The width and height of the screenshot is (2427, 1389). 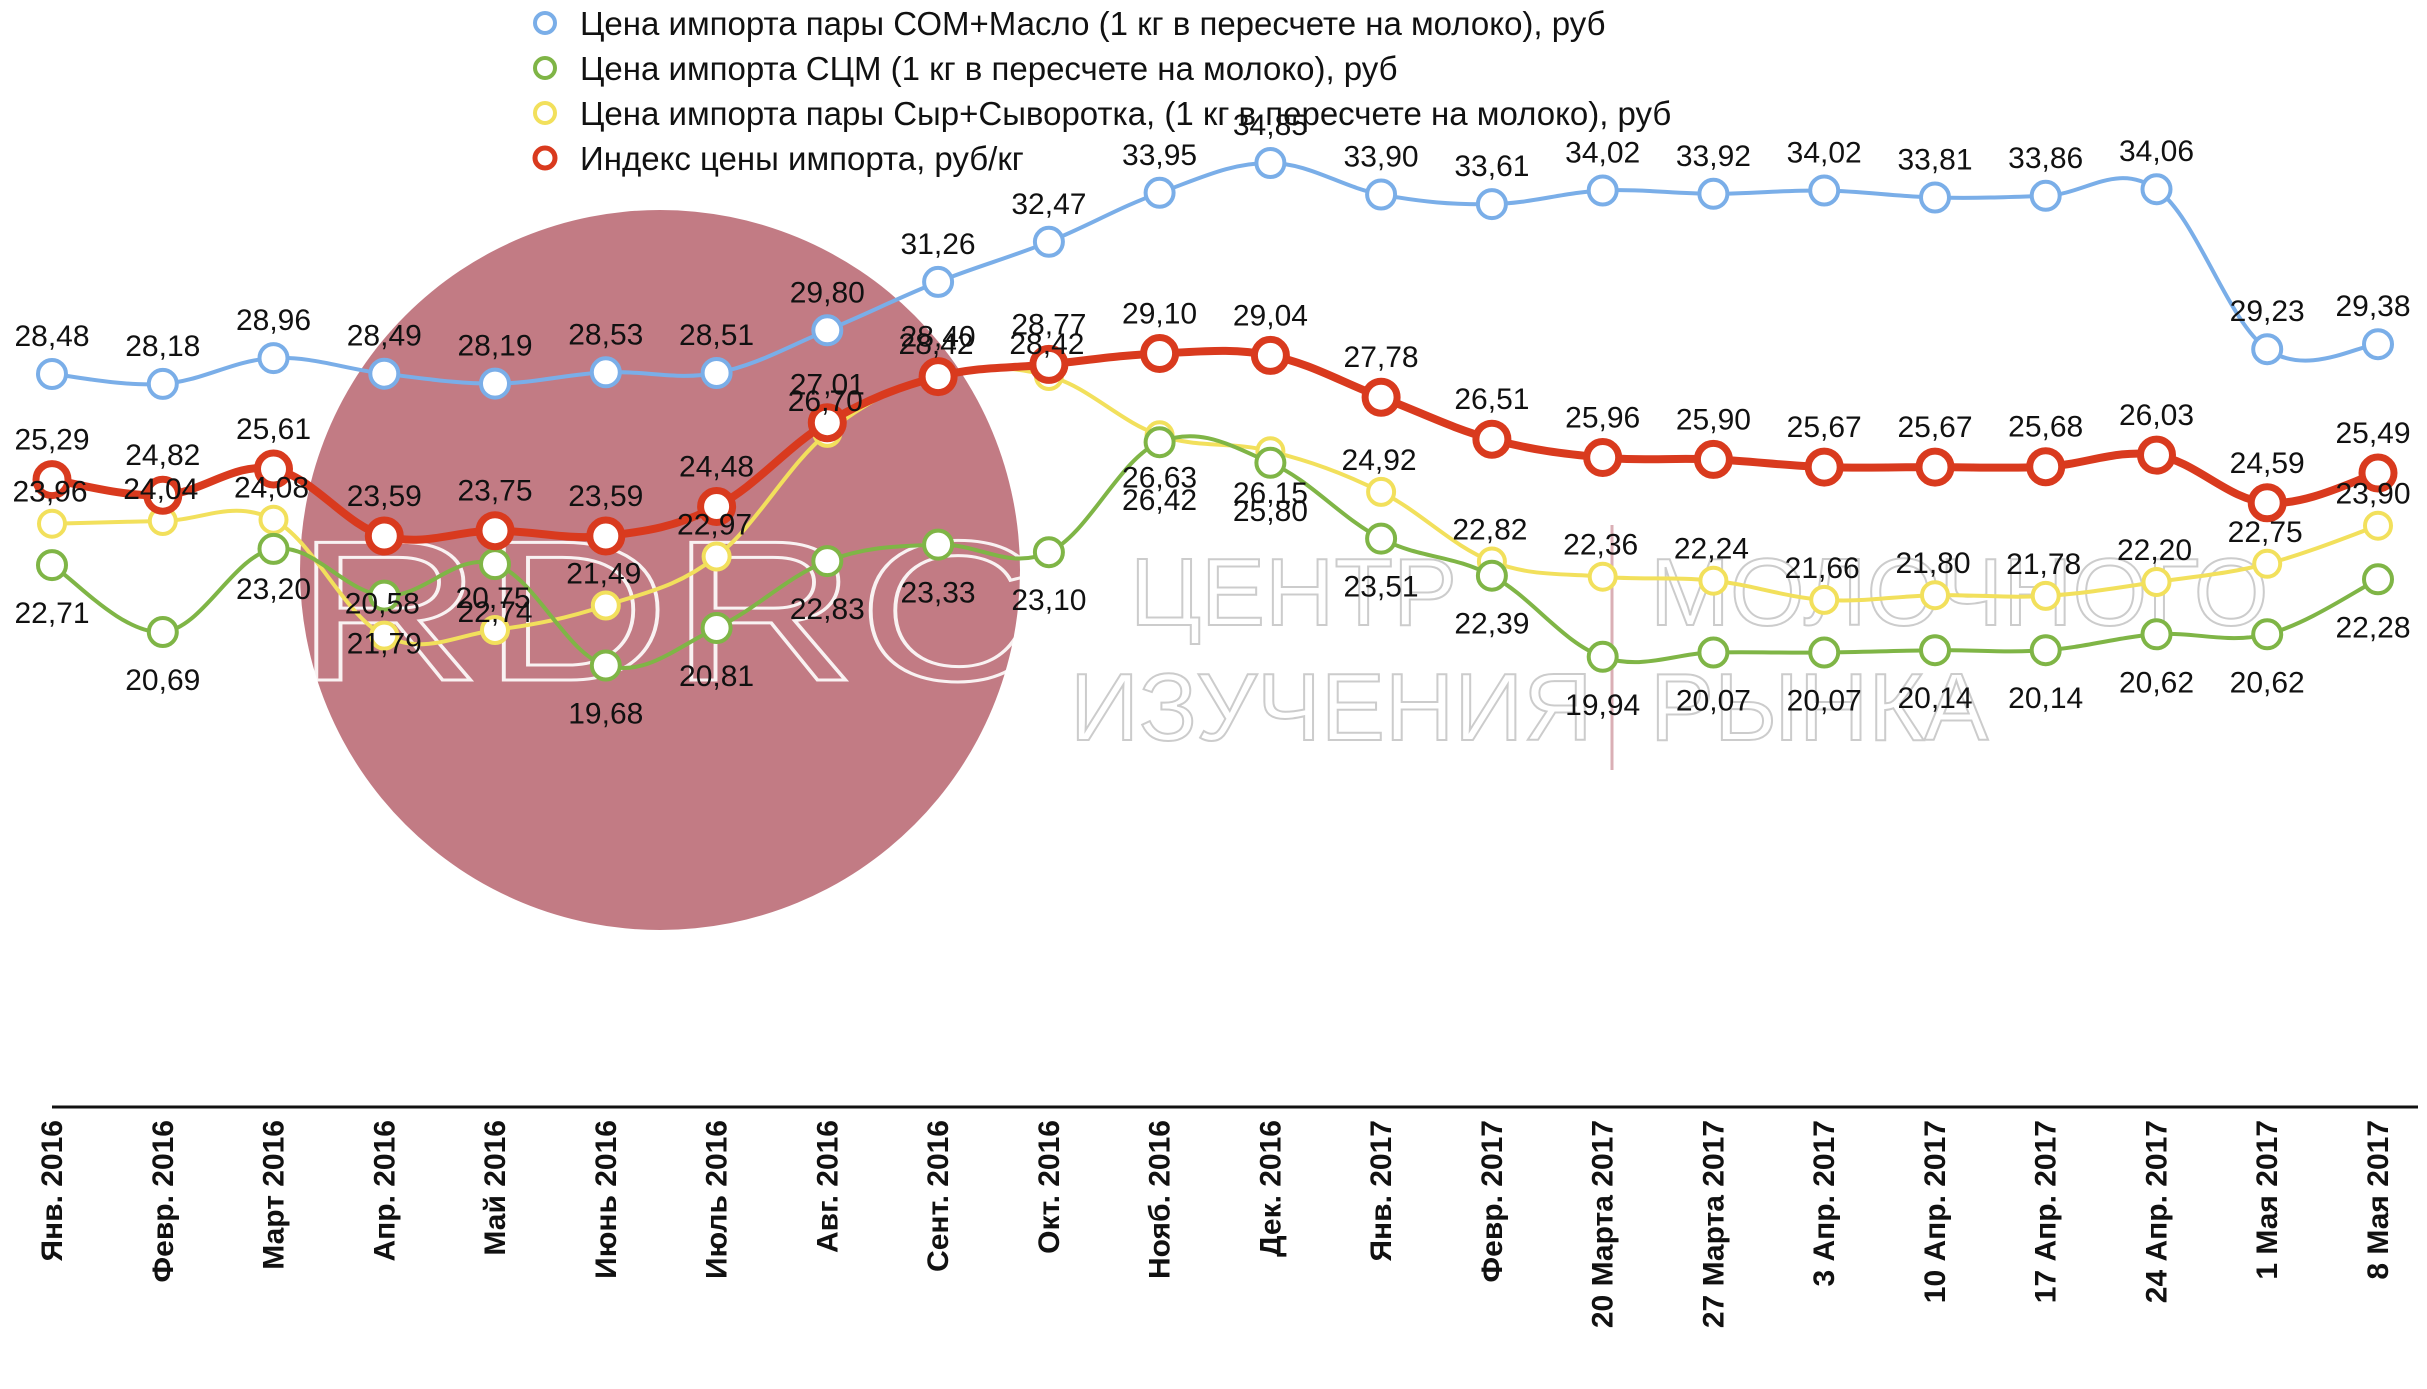 What do you see at coordinates (1159, 500) in the screenshot?
I see `data-label-s2-11: 26,42` at bounding box center [1159, 500].